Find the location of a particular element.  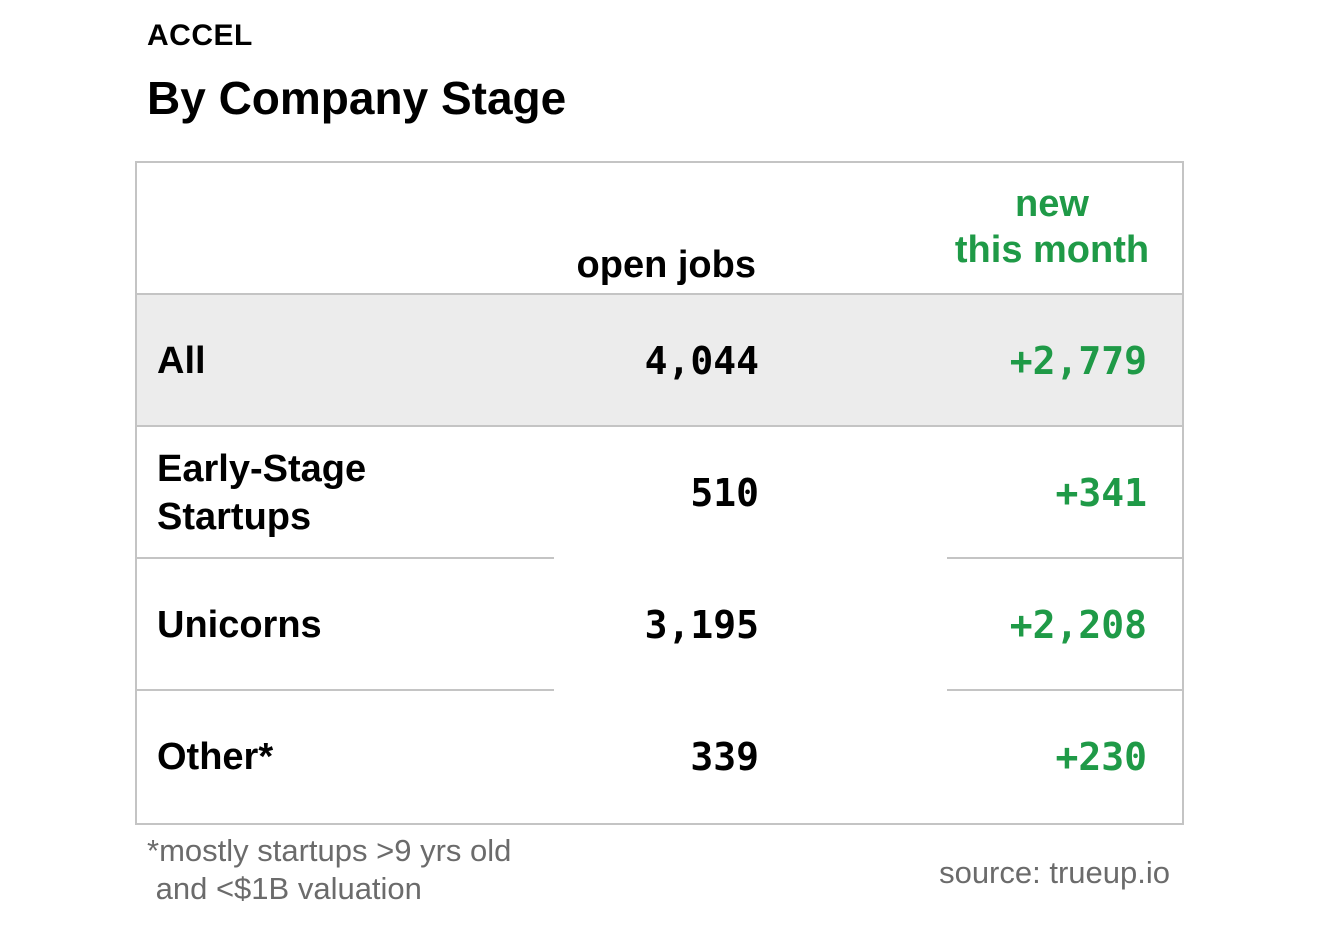

brand-kicker: ACCEL is located at coordinates (200, 35).